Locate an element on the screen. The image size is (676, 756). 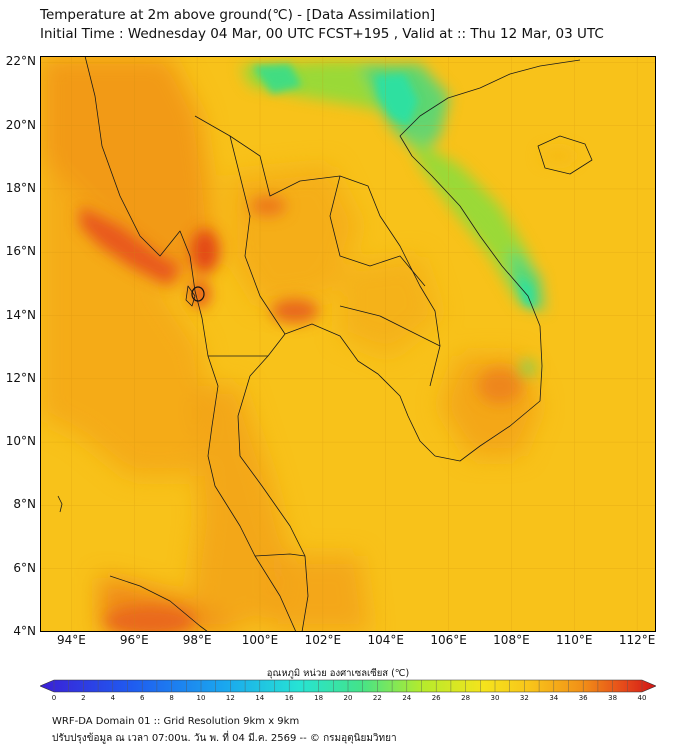
colorbar-tick-label: 36 is located at coordinates (583, 698).